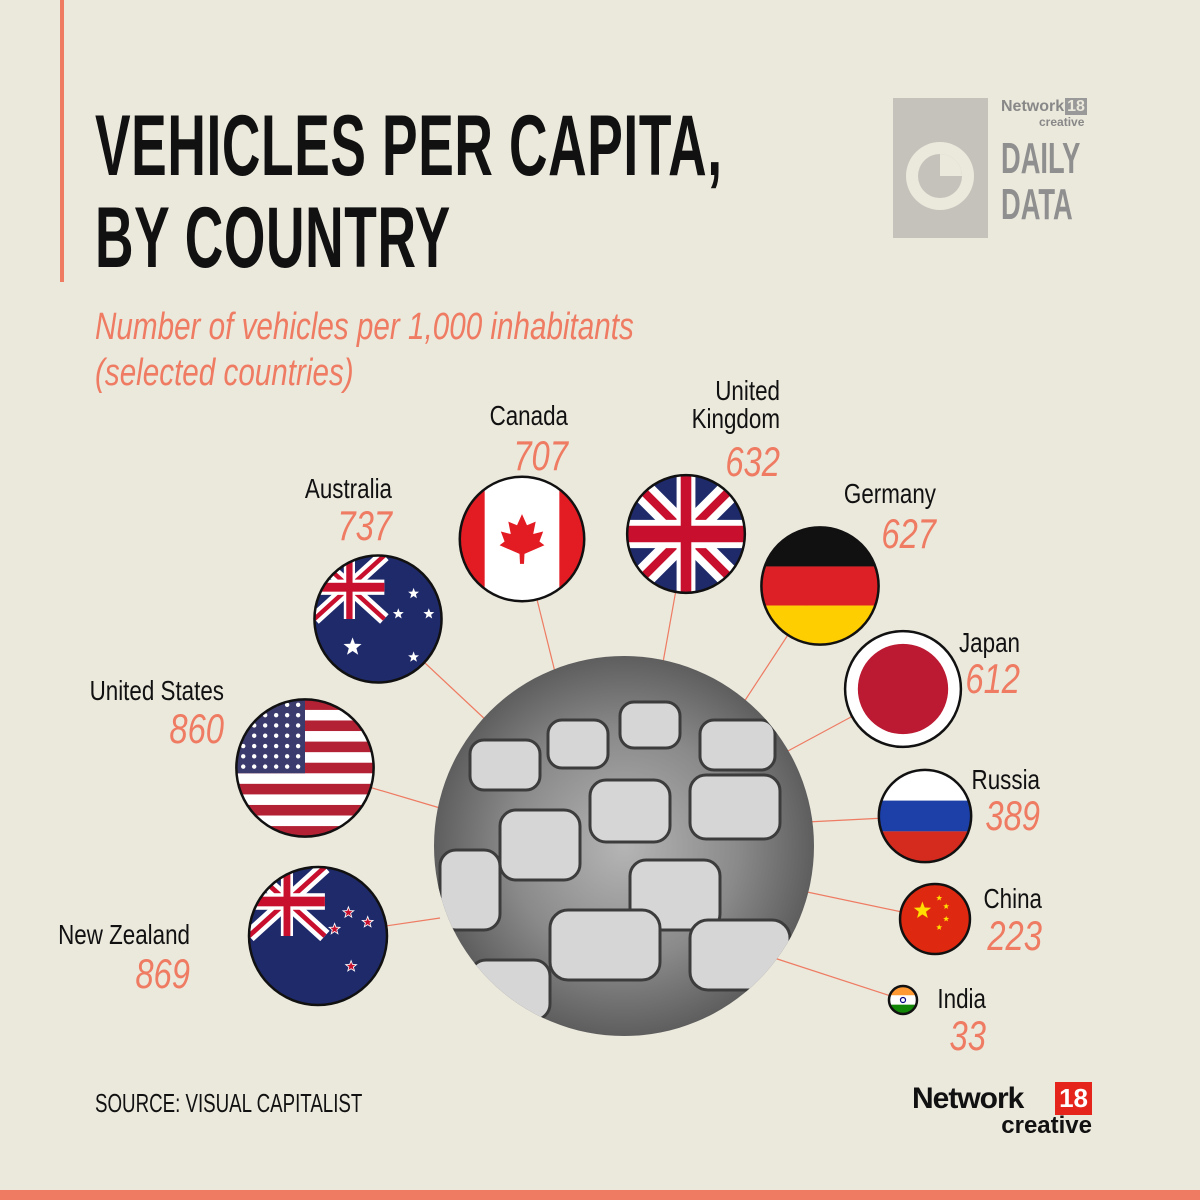 The image size is (1200, 1200). What do you see at coordinates (162, 973) in the screenshot?
I see `country-value-label: 869` at bounding box center [162, 973].